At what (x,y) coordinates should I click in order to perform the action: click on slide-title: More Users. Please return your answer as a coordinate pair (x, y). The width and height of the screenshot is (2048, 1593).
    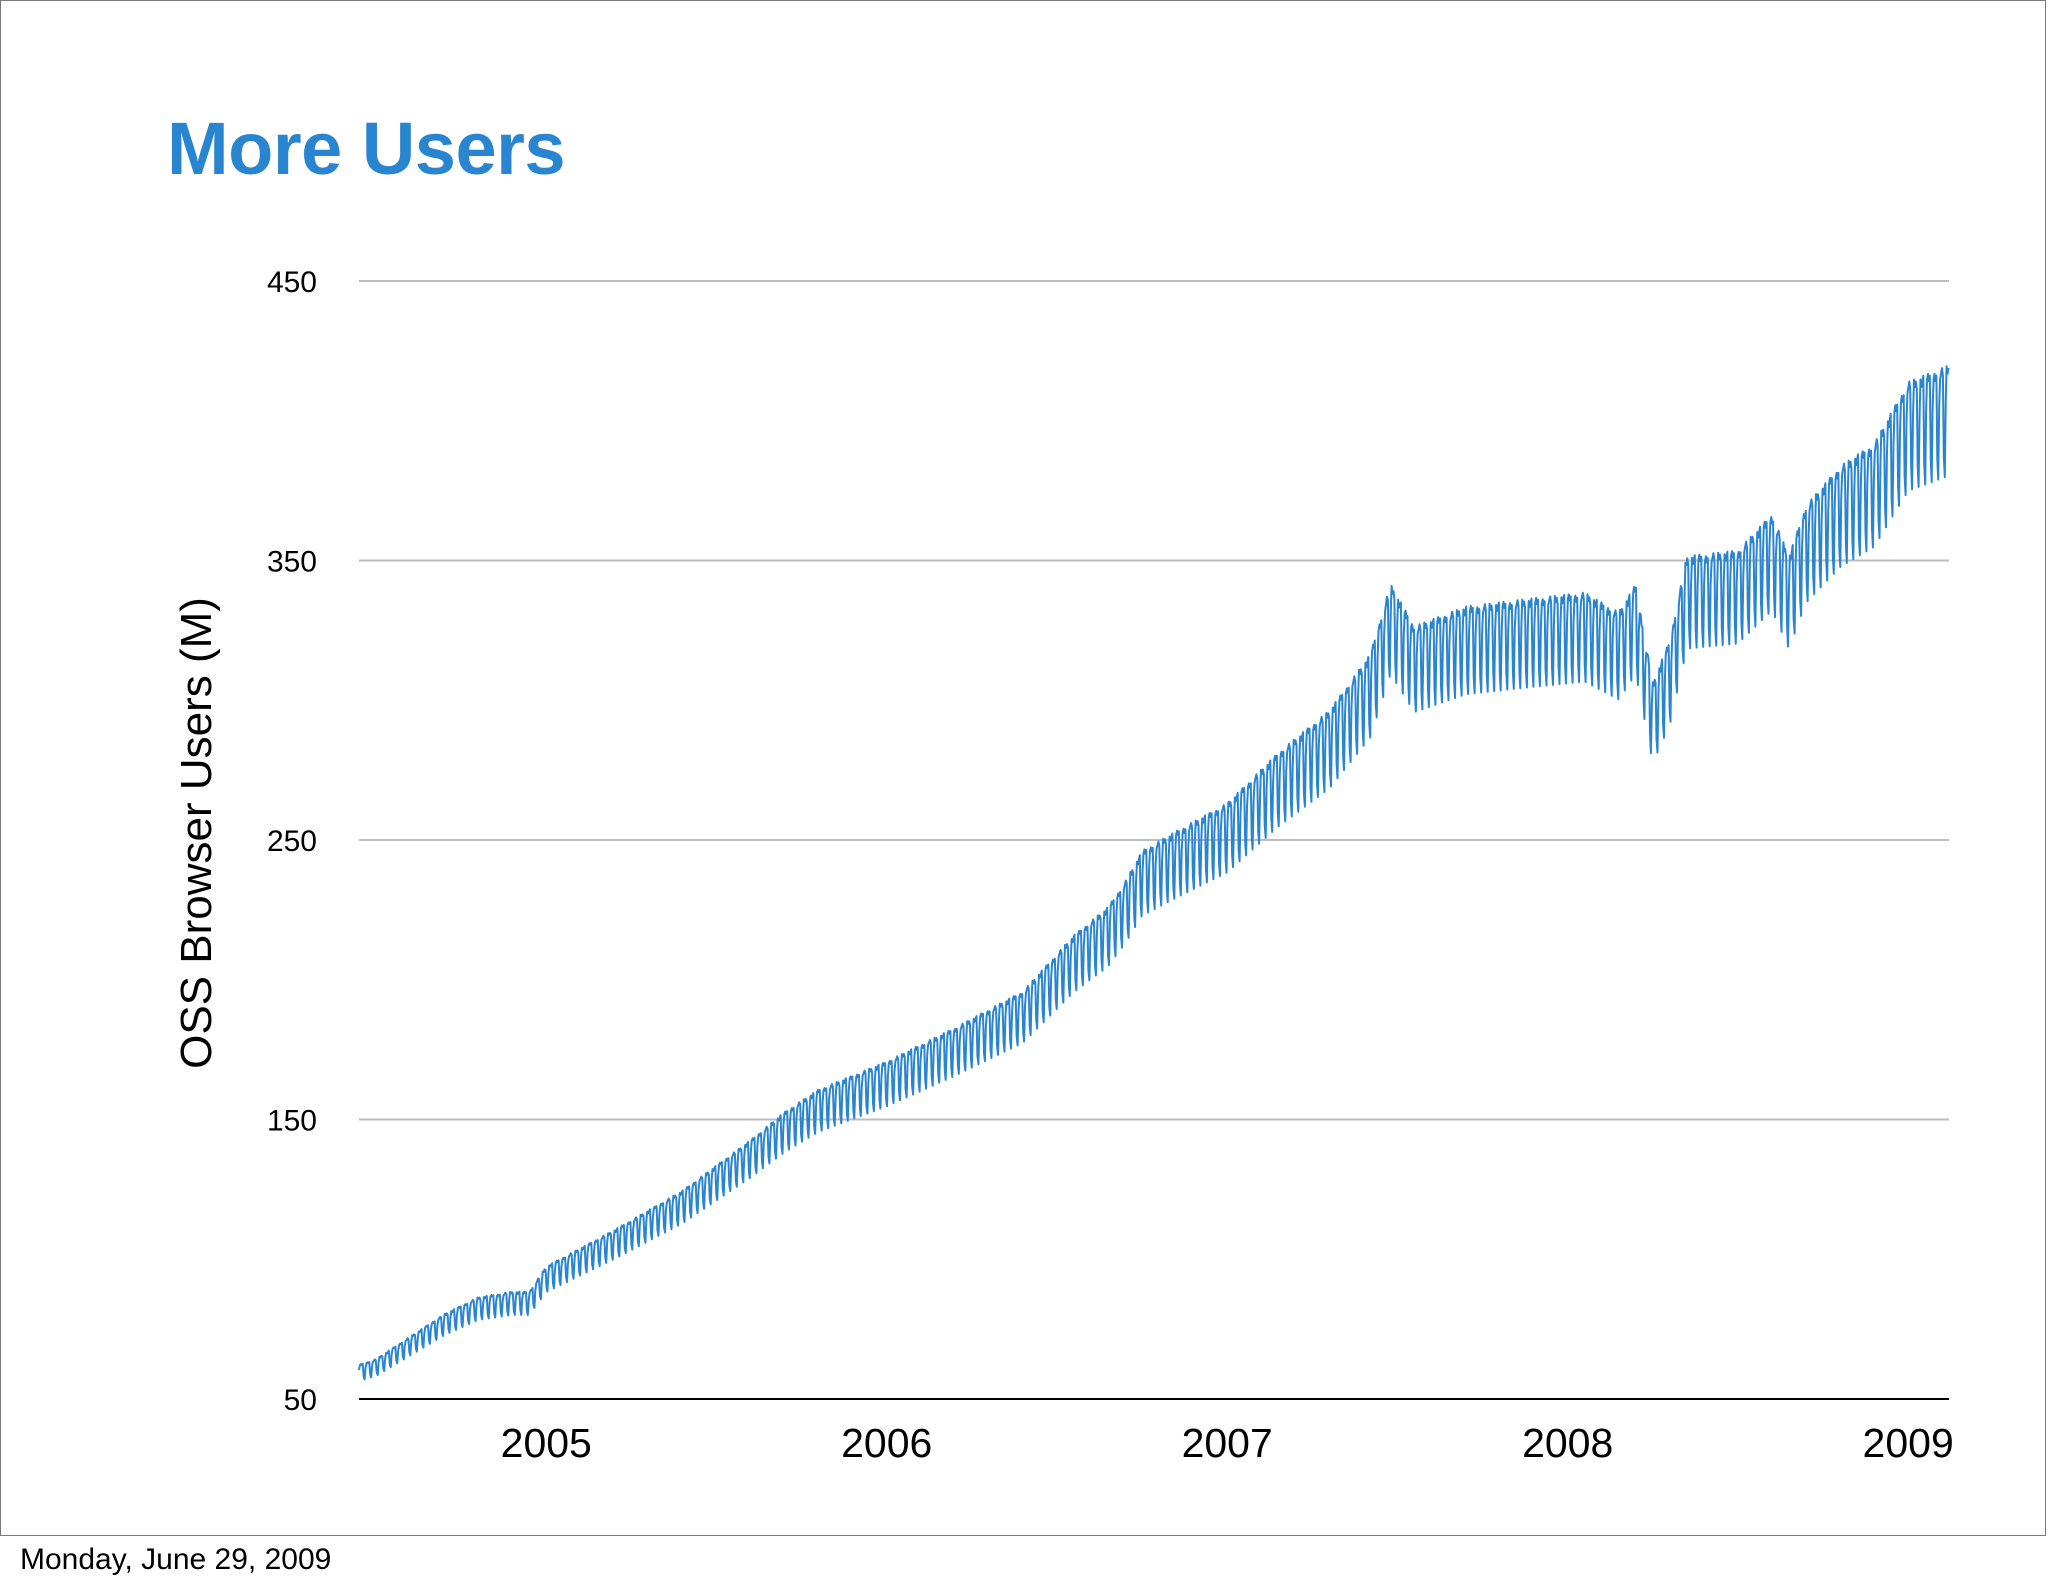
    Looking at the image, I should click on (366, 148).